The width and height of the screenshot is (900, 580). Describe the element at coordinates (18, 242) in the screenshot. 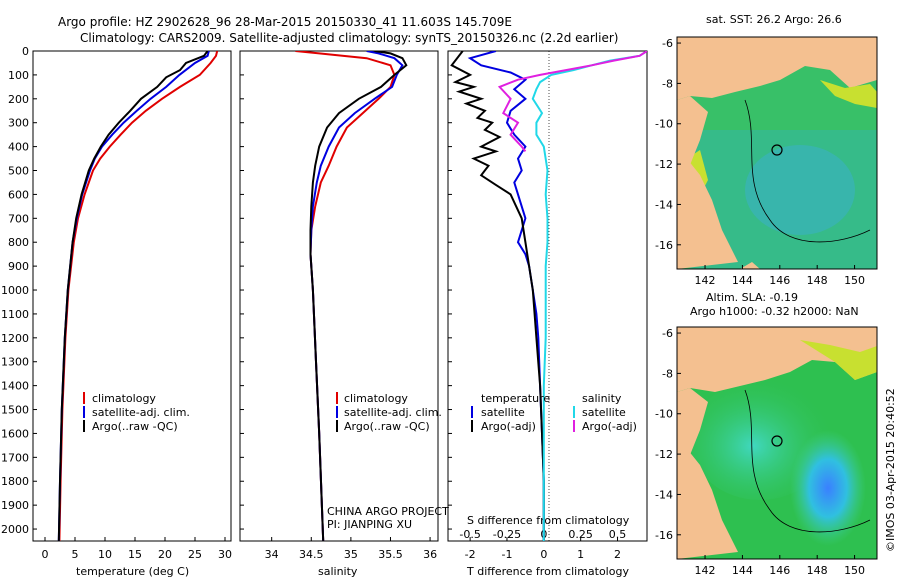

I see `depth-tick-label: 800` at that location.